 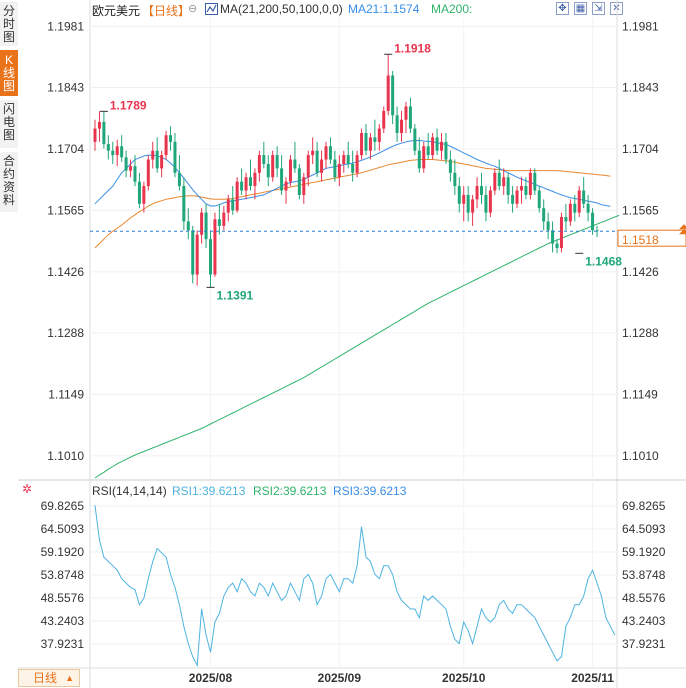 What do you see at coordinates (9, 73) in the screenshot?
I see `tab-kline-chart: K线图` at bounding box center [9, 73].